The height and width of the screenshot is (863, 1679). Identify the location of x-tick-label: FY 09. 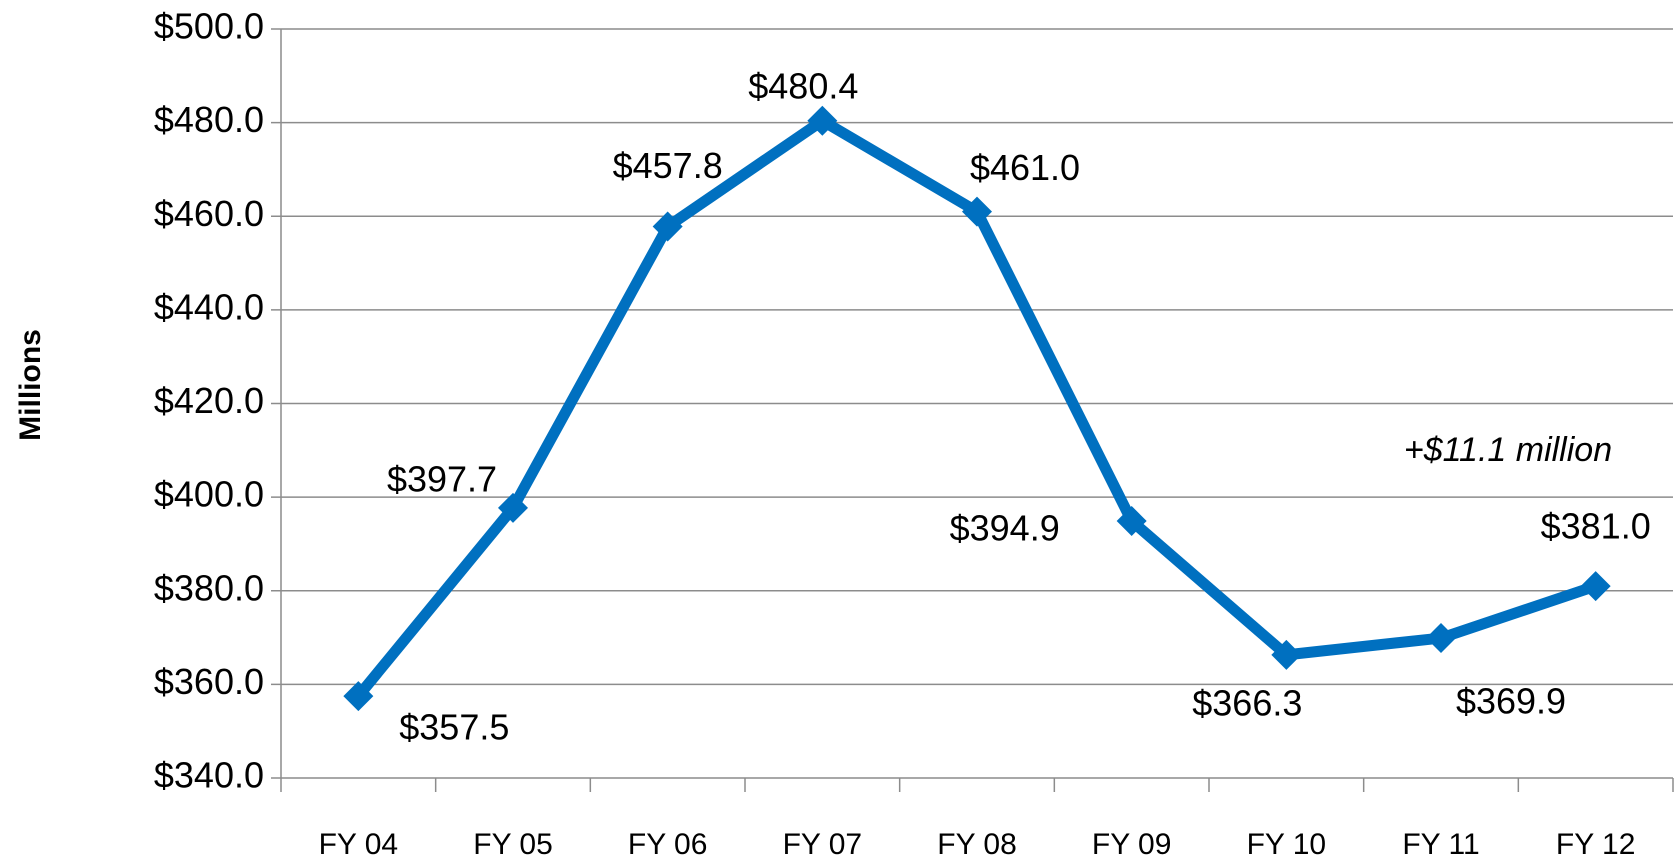
(1132, 844).